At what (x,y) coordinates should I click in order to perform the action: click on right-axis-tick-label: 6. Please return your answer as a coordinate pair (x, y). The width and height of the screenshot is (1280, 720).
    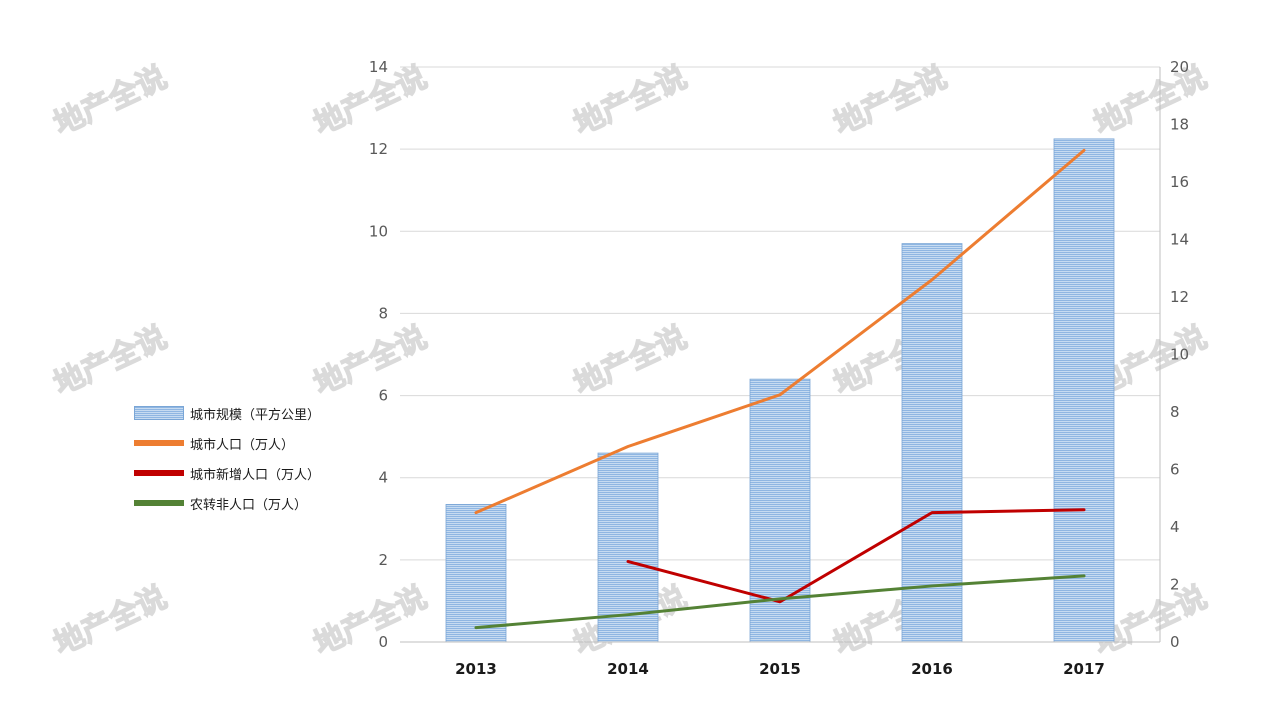
    Looking at the image, I should click on (1175, 470).